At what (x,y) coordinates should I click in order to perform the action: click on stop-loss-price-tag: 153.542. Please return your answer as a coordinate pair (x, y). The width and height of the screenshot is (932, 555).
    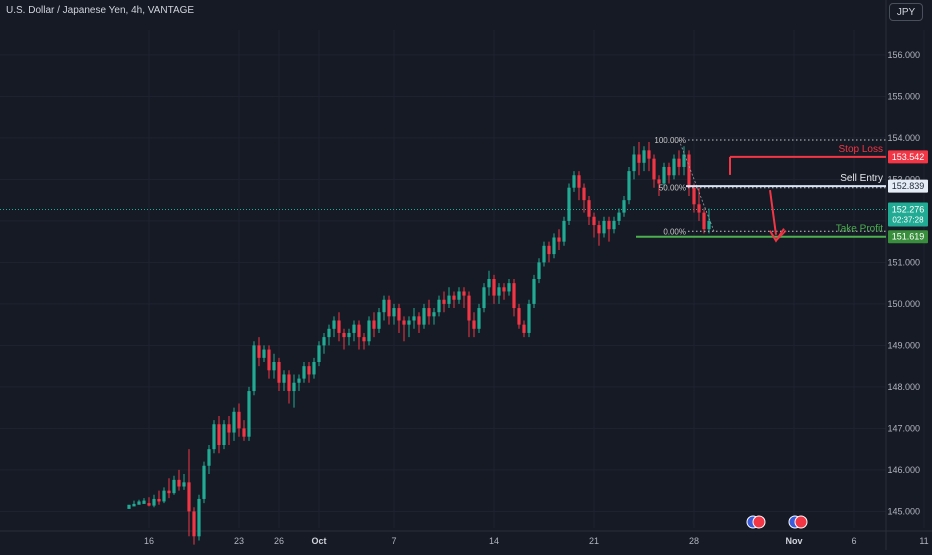
    Looking at the image, I should click on (908, 157).